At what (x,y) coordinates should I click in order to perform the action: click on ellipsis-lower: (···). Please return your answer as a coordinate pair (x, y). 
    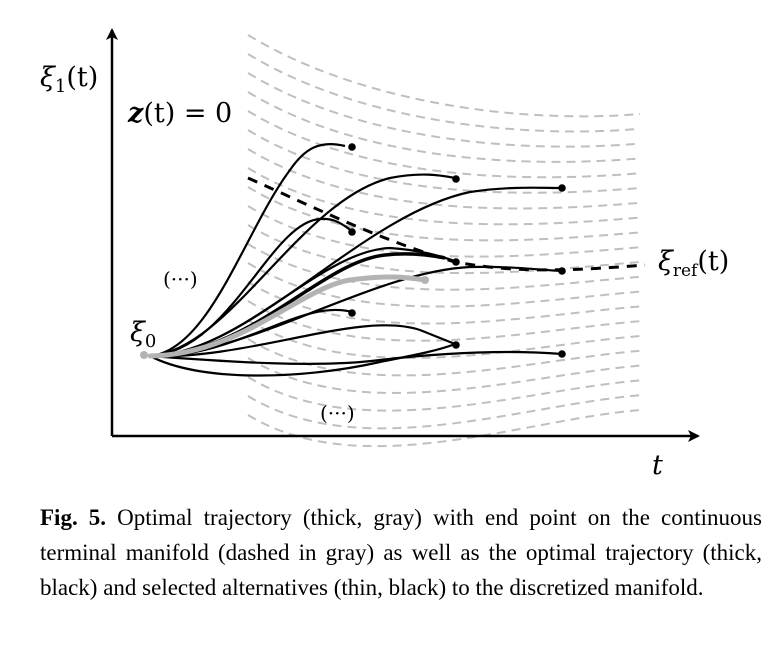
    Looking at the image, I should click on (337, 413).